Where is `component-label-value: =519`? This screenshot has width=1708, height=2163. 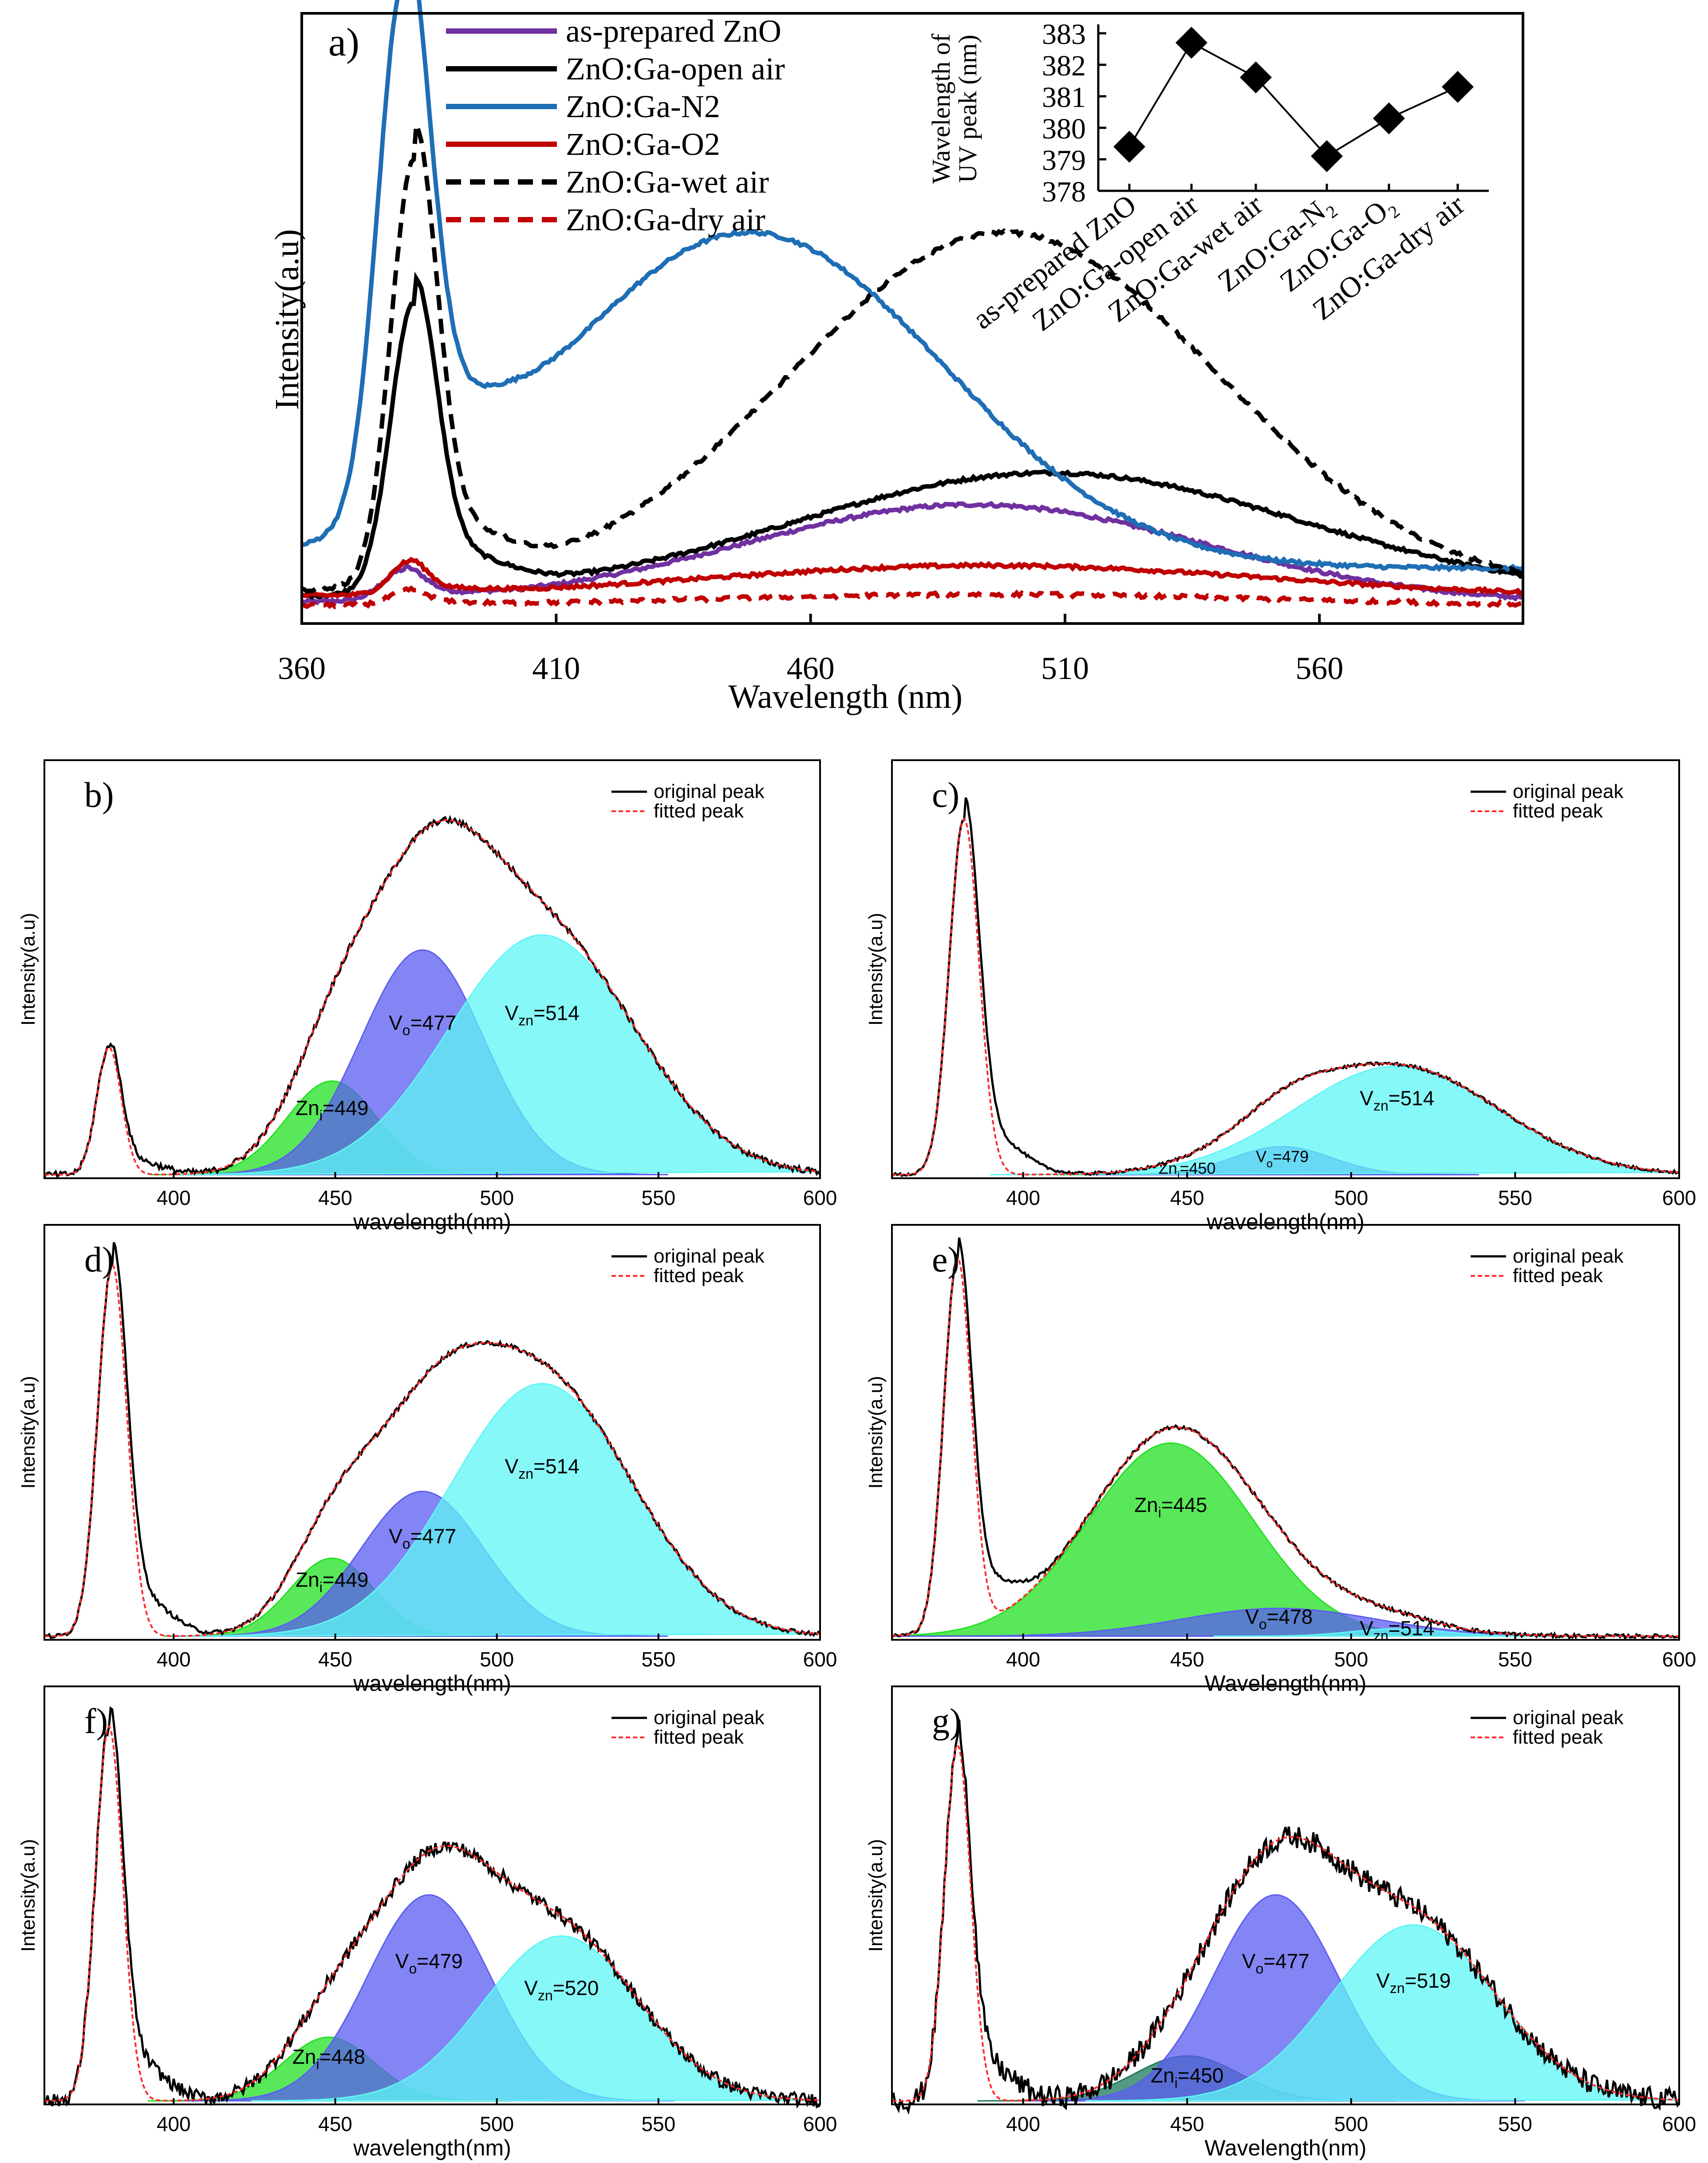
component-label-value: =519 is located at coordinates (1428, 1980).